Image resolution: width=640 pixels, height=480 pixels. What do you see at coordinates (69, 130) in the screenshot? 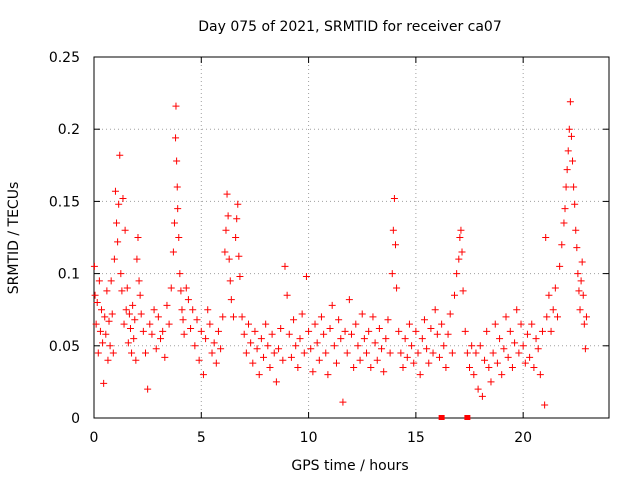
I see `y-tick-label: 0.2` at bounding box center [69, 130].